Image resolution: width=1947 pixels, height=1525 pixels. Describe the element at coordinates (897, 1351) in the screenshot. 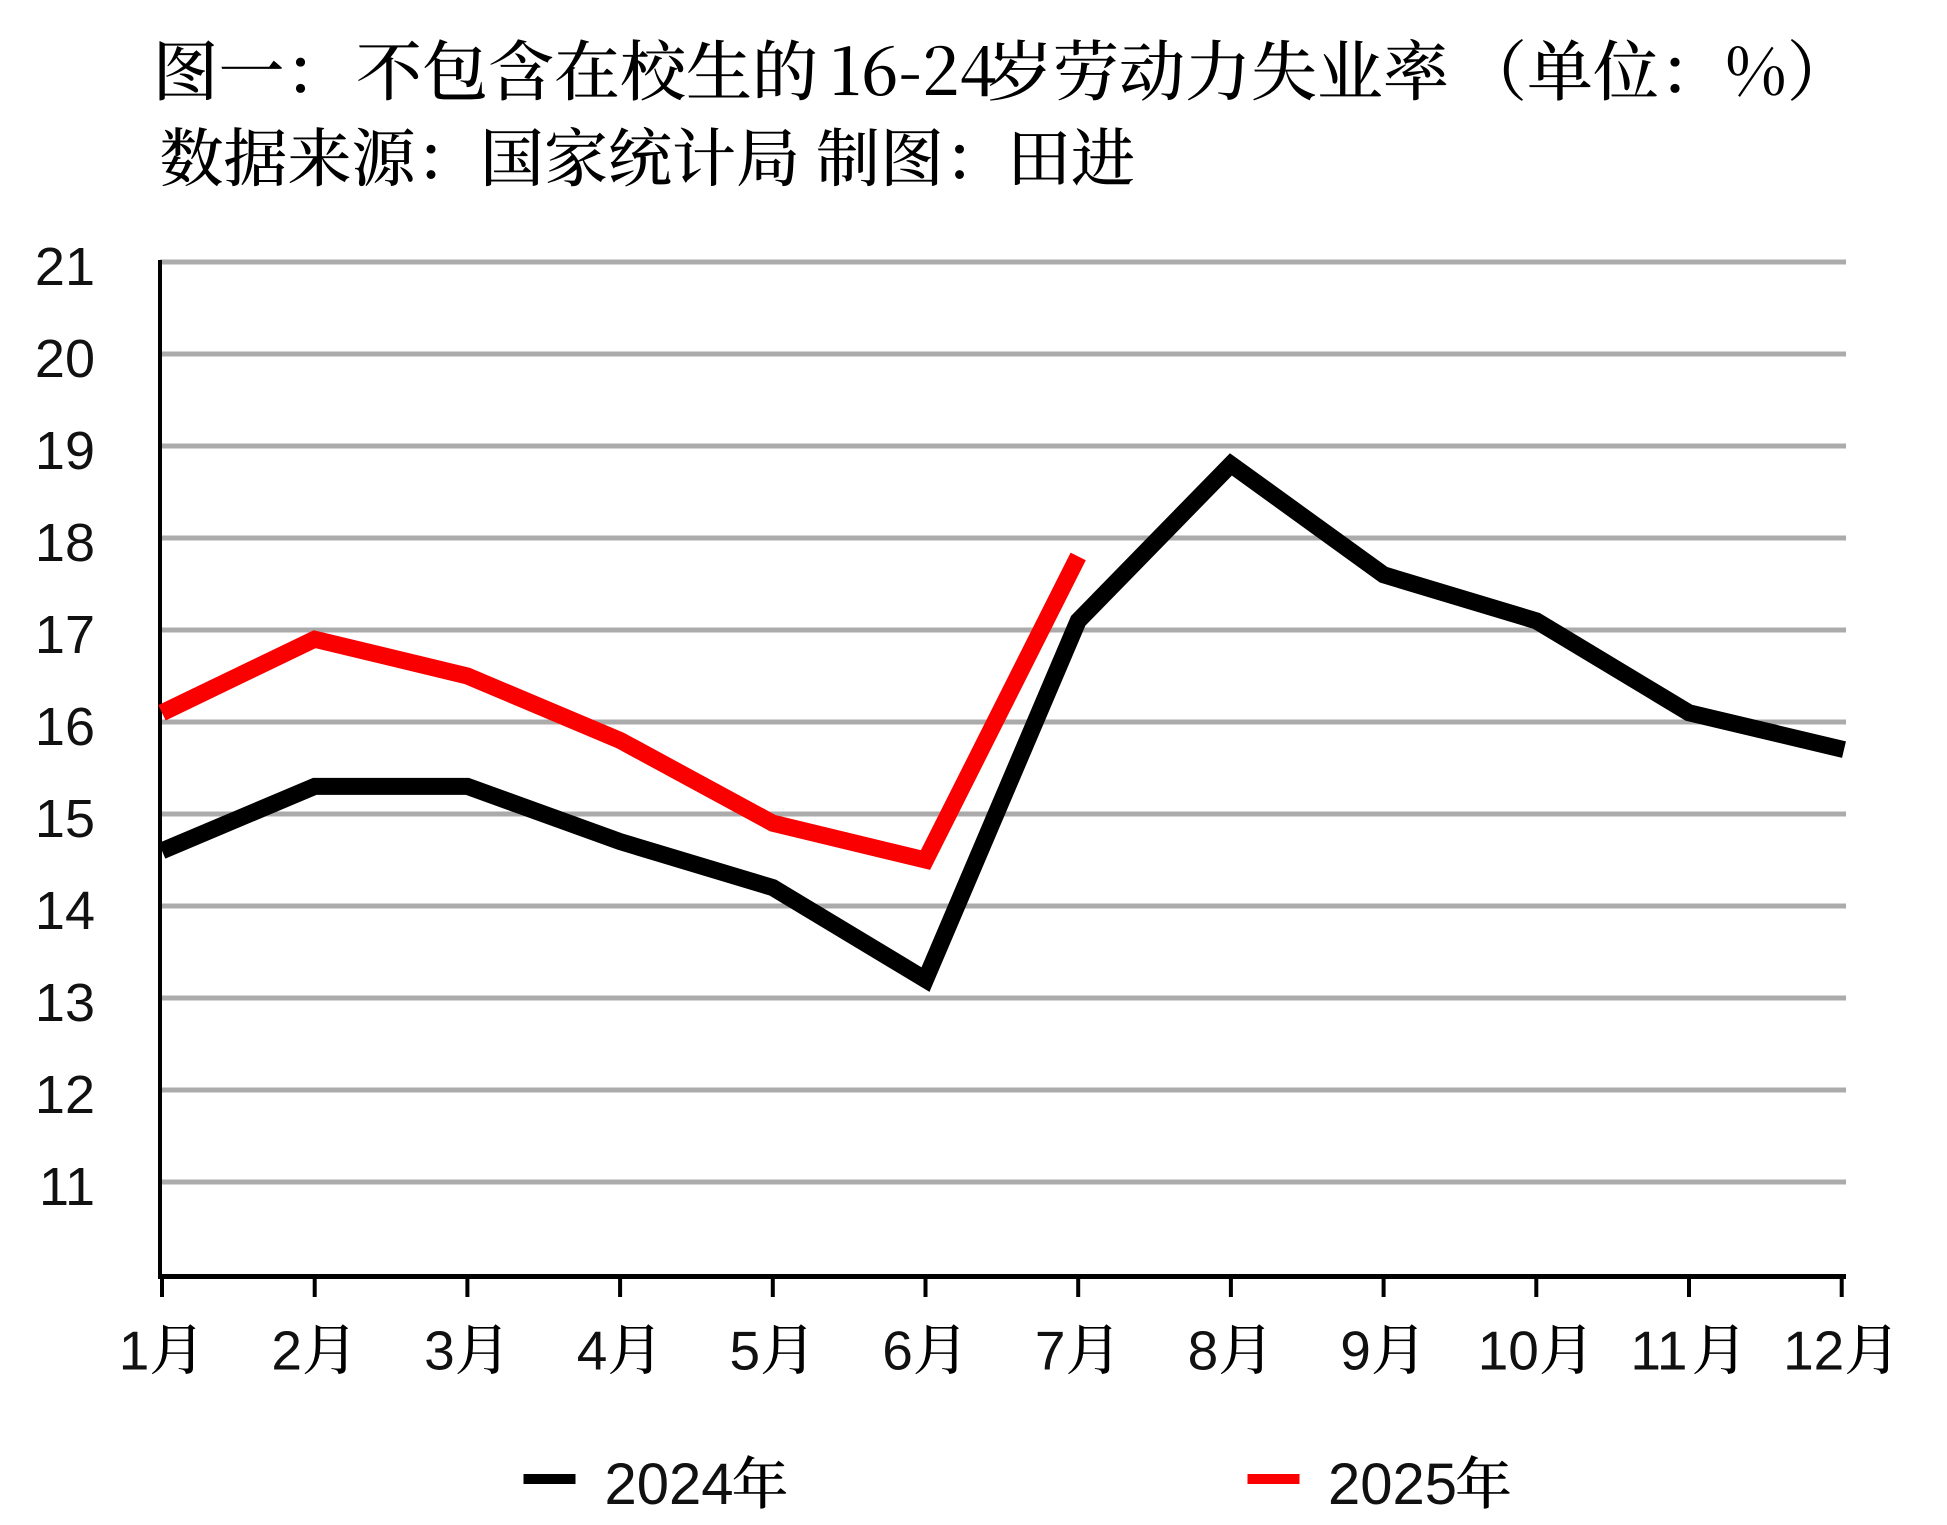

I see `svg-text: 6` at that location.